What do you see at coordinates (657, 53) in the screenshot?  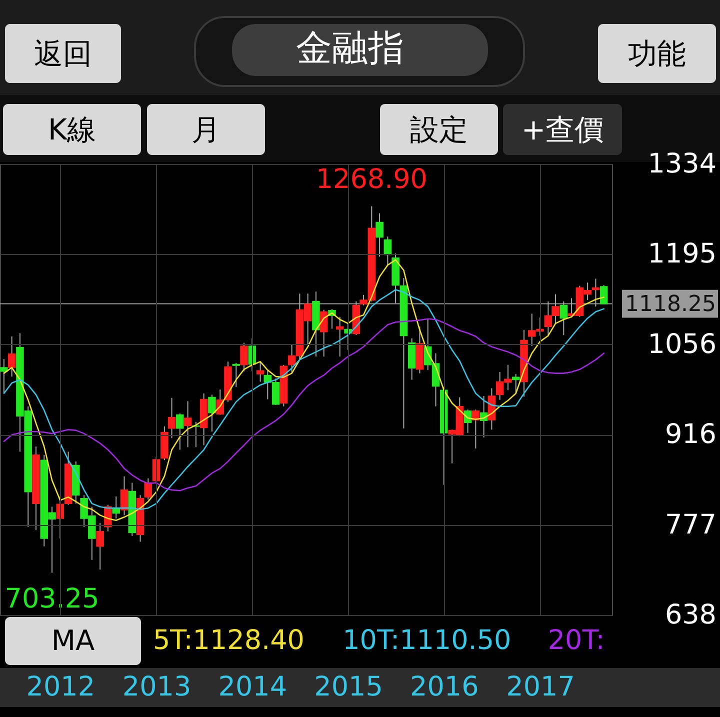 I see `text: 功能` at bounding box center [657, 53].